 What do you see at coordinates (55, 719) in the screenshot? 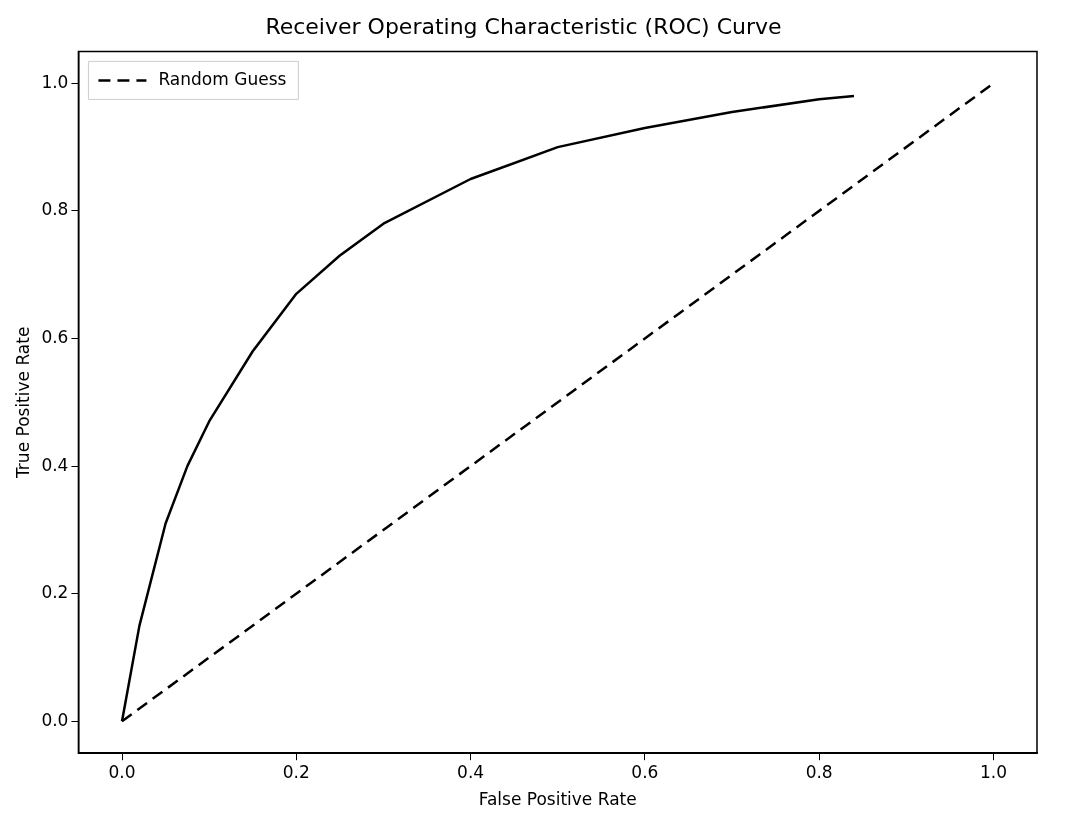
I see `y-tick-label: 0.0` at bounding box center [55, 719].